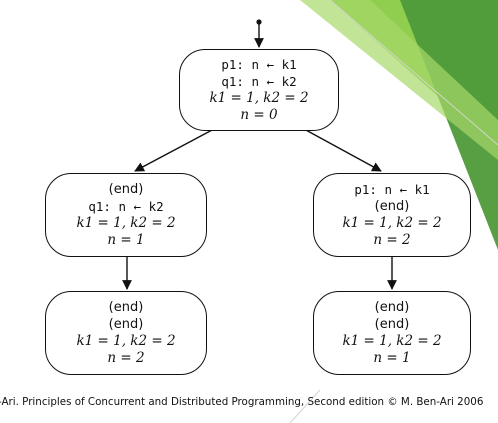  What do you see at coordinates (259, 22) in the screenshot?
I see `initial-state-dot` at bounding box center [259, 22].